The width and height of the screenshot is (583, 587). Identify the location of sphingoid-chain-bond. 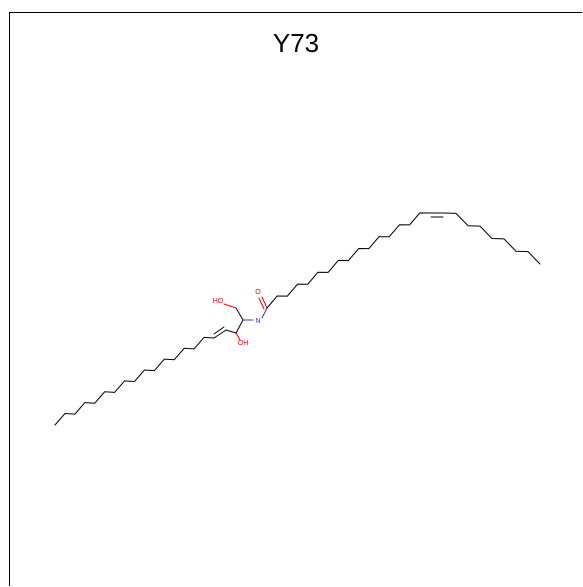
(134, 381).